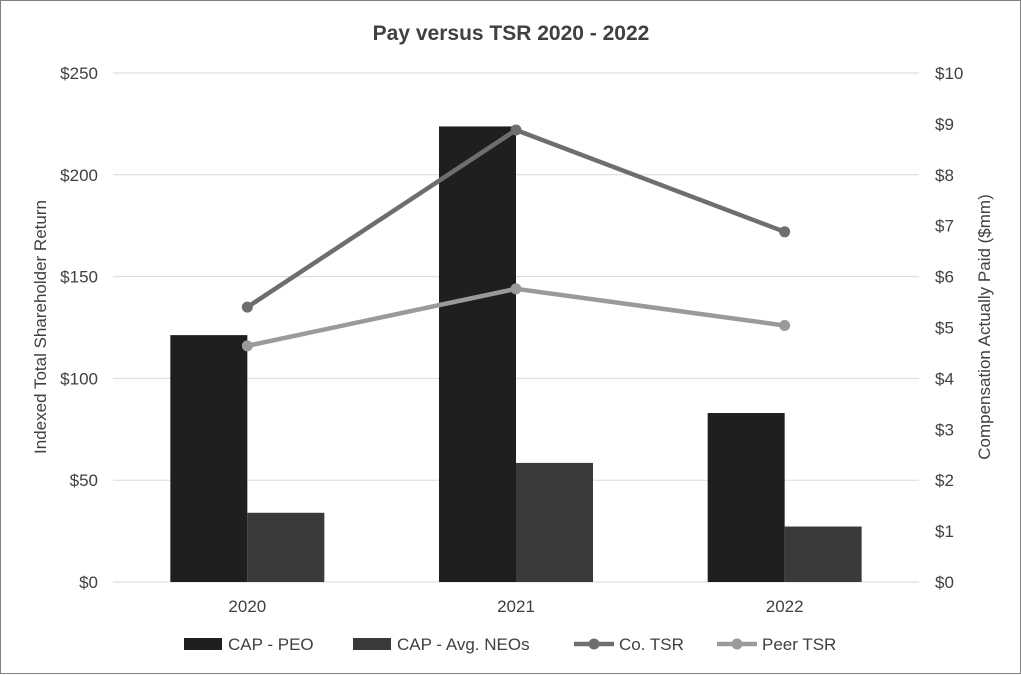 This screenshot has width=1021, height=675. I want to click on legend-item: CAP - PEO, so click(249, 644).